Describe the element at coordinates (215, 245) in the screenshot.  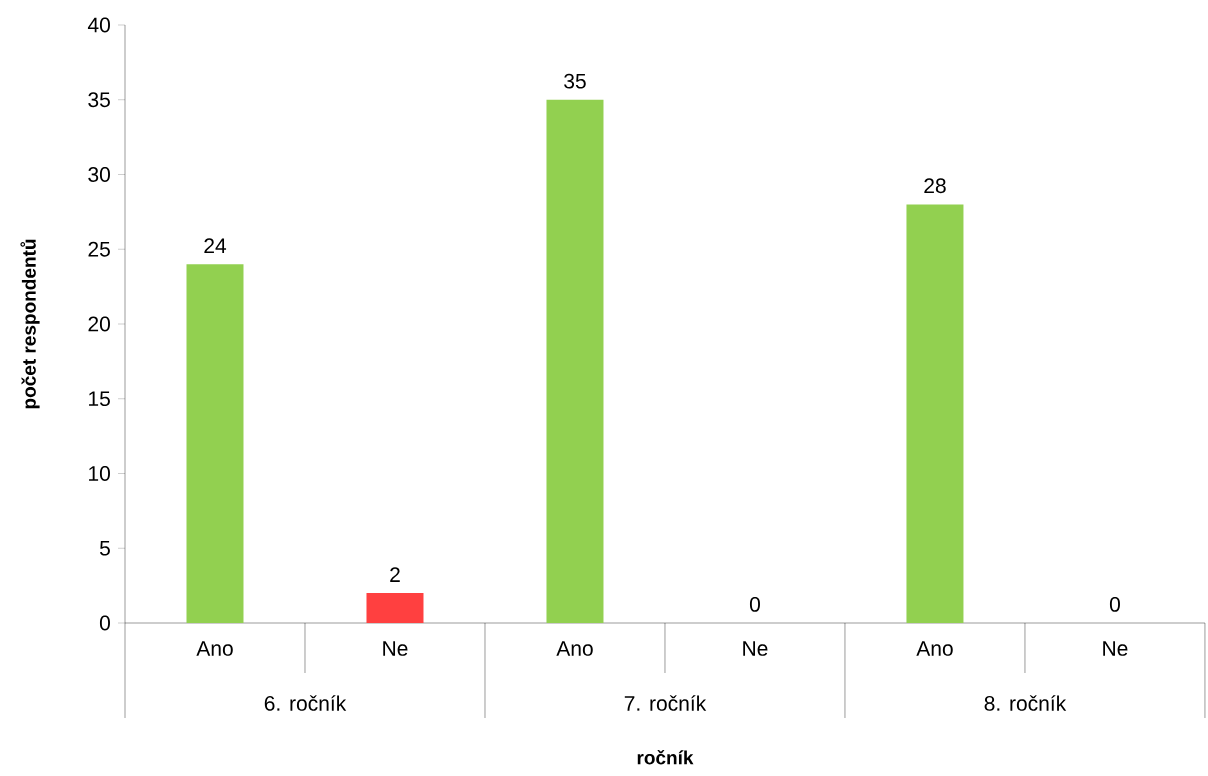
I see `data-label: 24` at that location.